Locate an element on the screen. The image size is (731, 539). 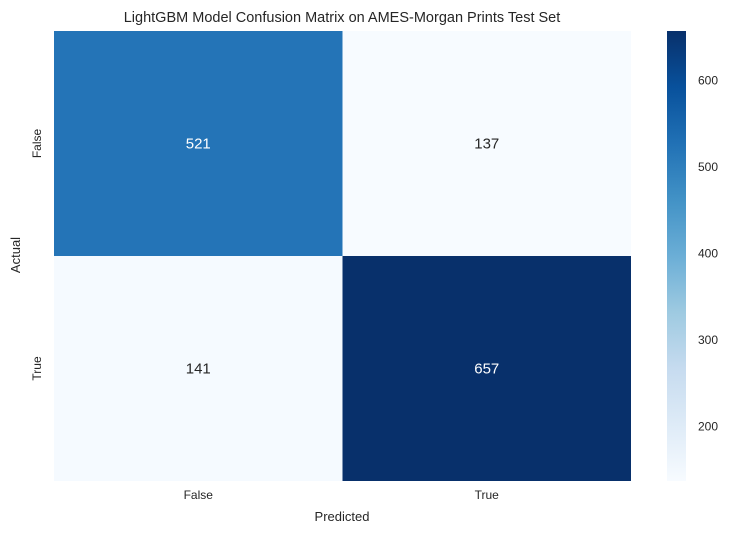
cell-value-label: 141 is located at coordinates (198, 369).